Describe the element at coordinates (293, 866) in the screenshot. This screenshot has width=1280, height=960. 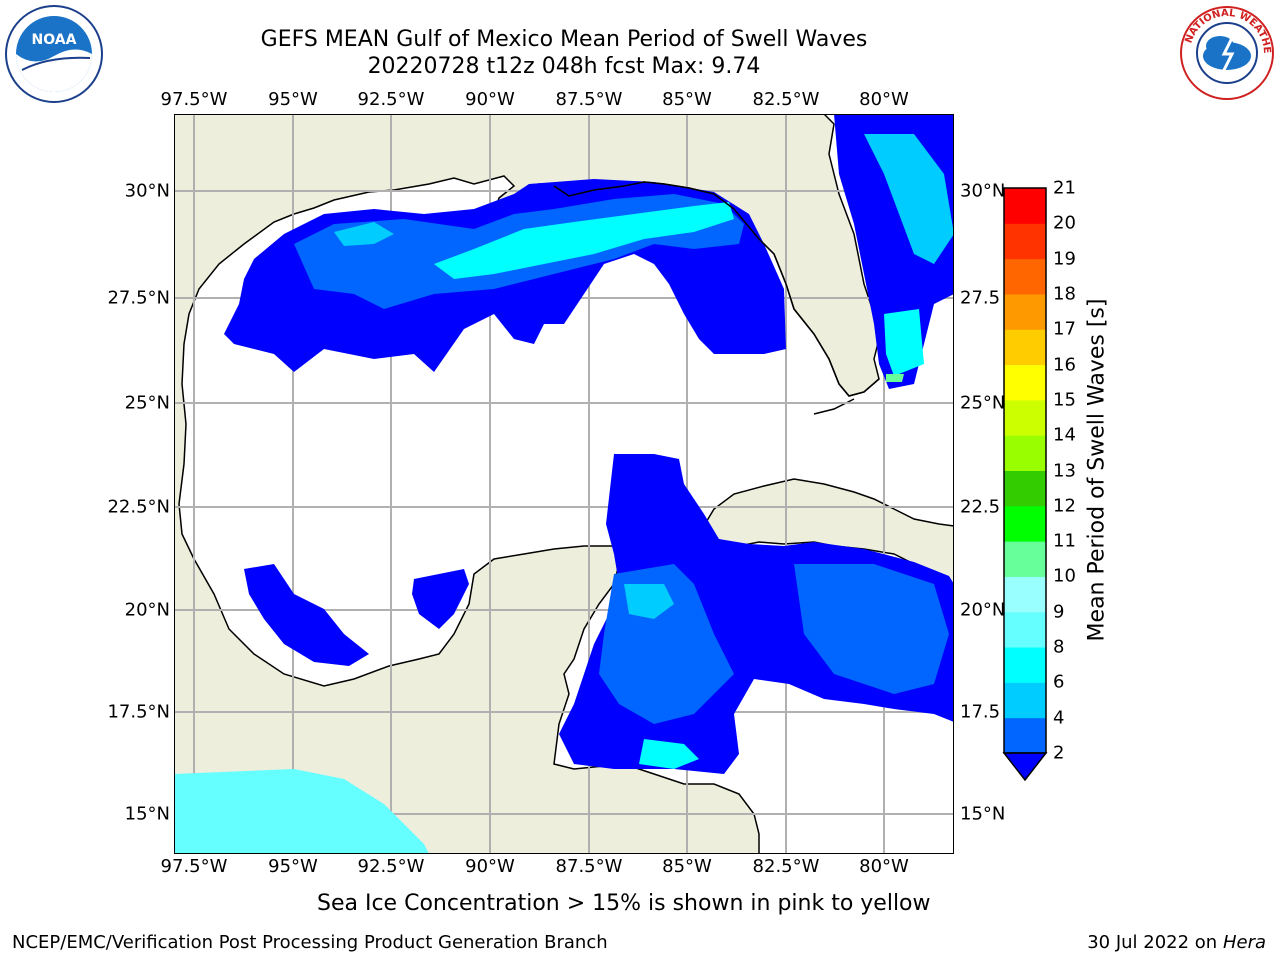
I see `lon-label-bottom: 95°W` at that location.